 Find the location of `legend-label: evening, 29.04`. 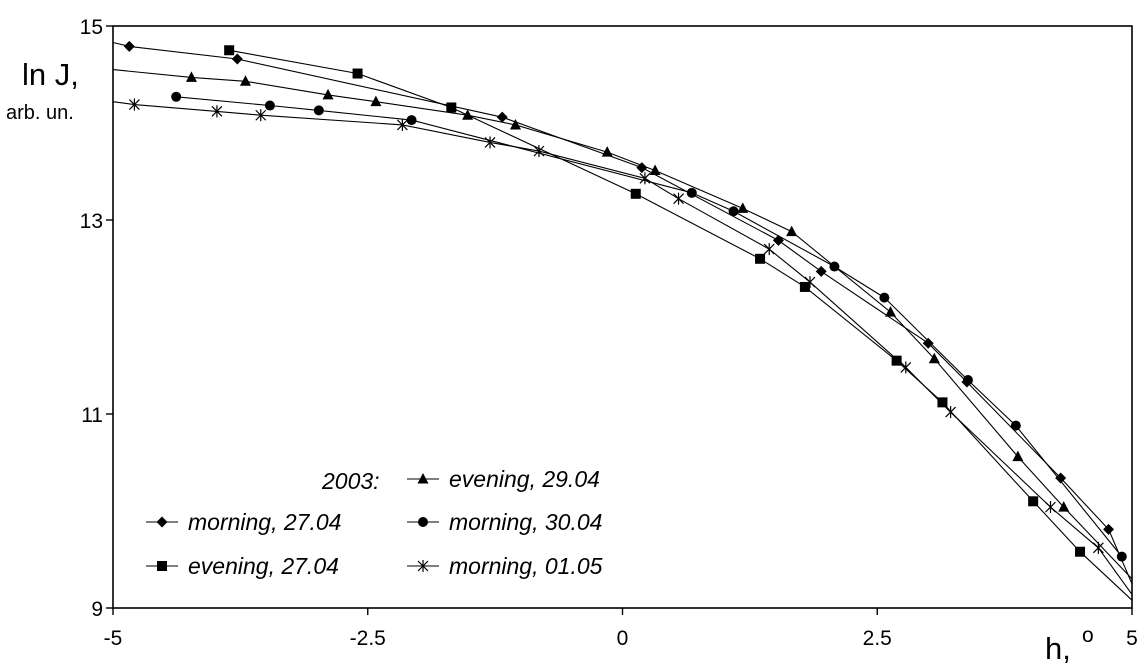

legend-label: evening, 29.04 is located at coordinates (524, 479).